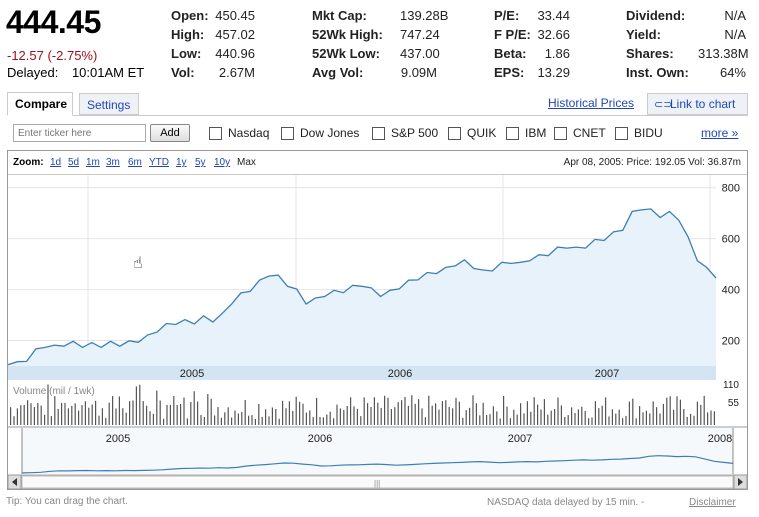  I want to click on y-tick-label: 600, so click(731, 240).